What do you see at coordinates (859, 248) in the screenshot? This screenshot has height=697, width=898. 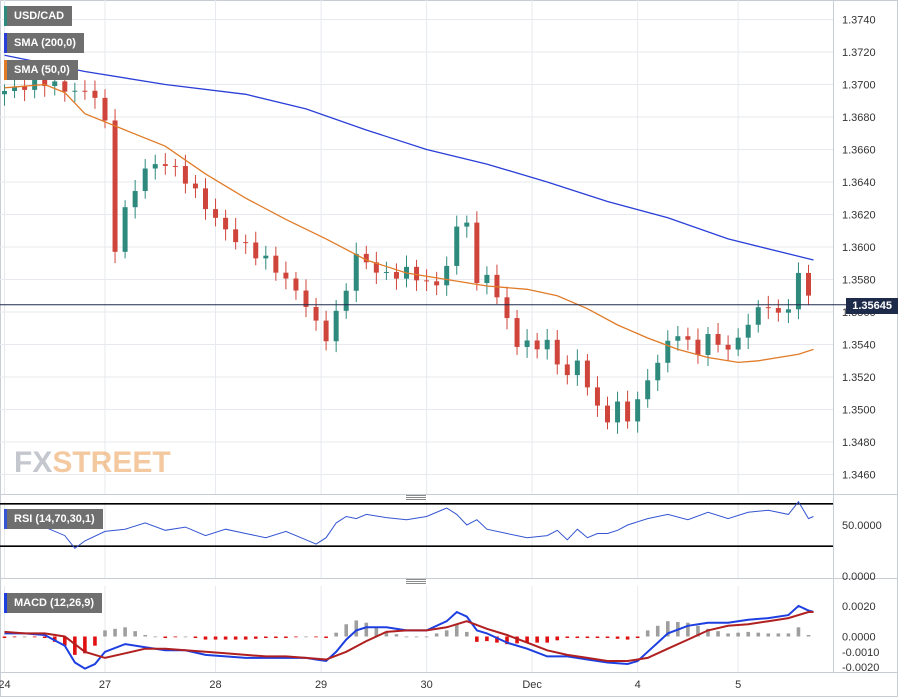 I see `y-tick-label: 1.3600` at bounding box center [859, 248].